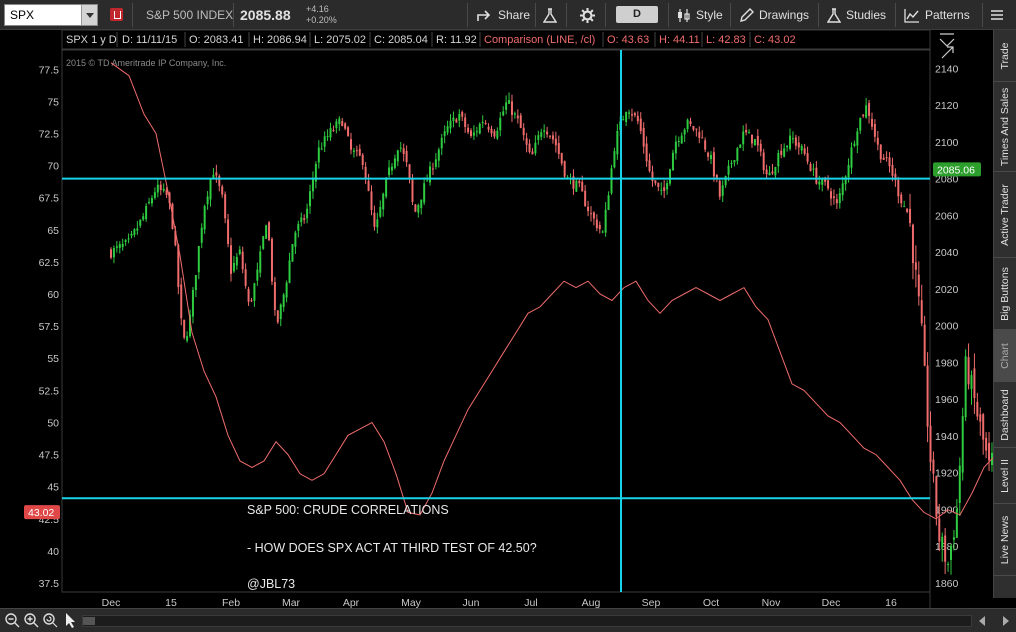 The image size is (1016, 632). Describe the element at coordinates (711, 602) in the screenshot. I see `time-axis-tick: Oct` at that location.